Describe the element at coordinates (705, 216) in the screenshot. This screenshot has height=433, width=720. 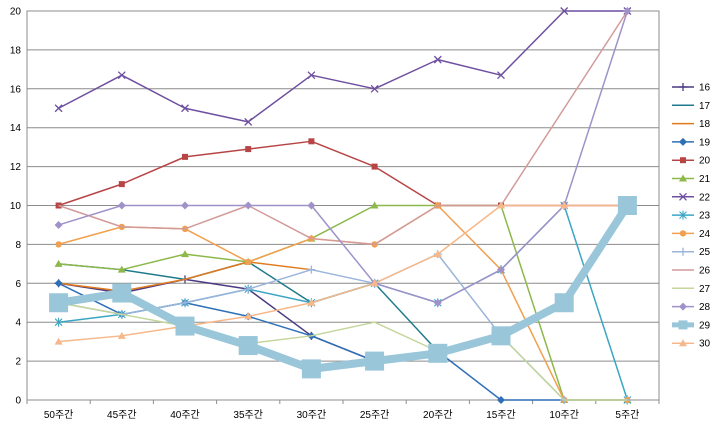
I see `legend-label: 23` at that location.